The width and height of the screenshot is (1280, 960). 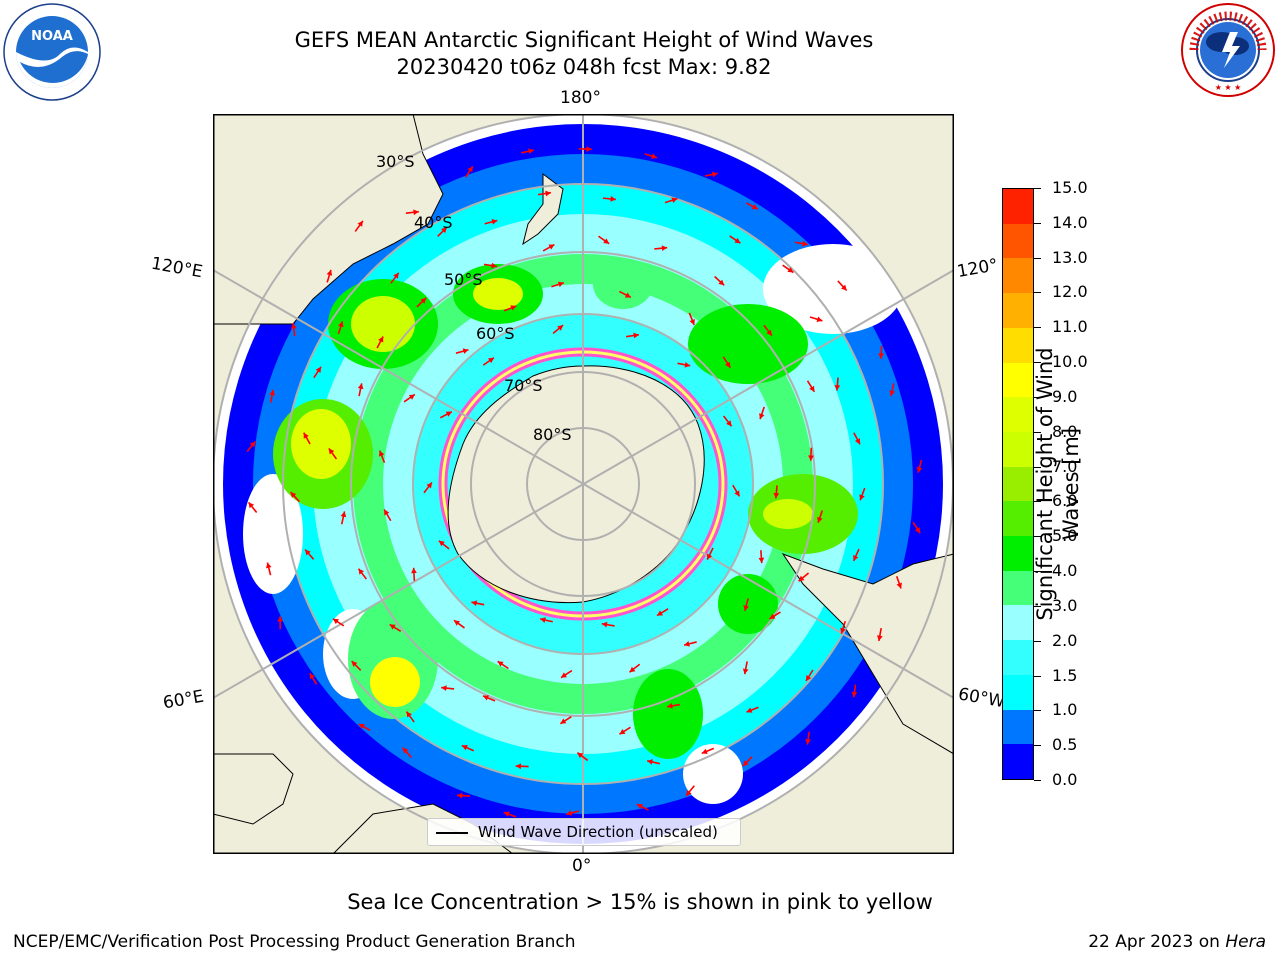 What do you see at coordinates (1070, 362) in the screenshot?
I see `colorbar-tick-label: 10.0` at bounding box center [1070, 362].